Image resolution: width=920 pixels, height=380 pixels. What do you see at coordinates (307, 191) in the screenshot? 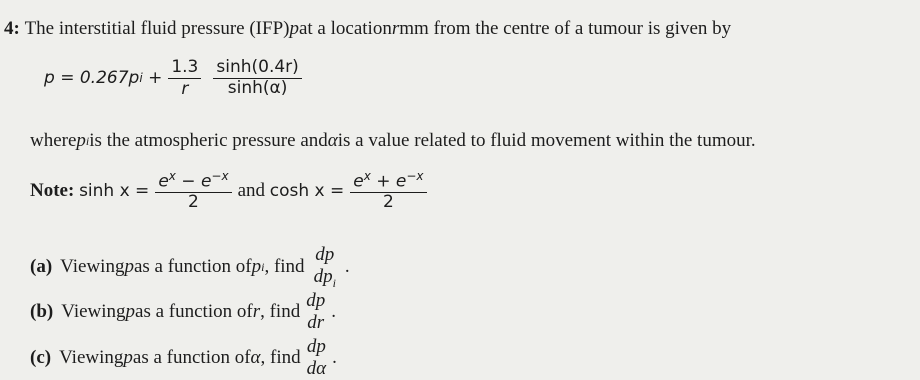
I see `math: cosh x =` at bounding box center [307, 191].